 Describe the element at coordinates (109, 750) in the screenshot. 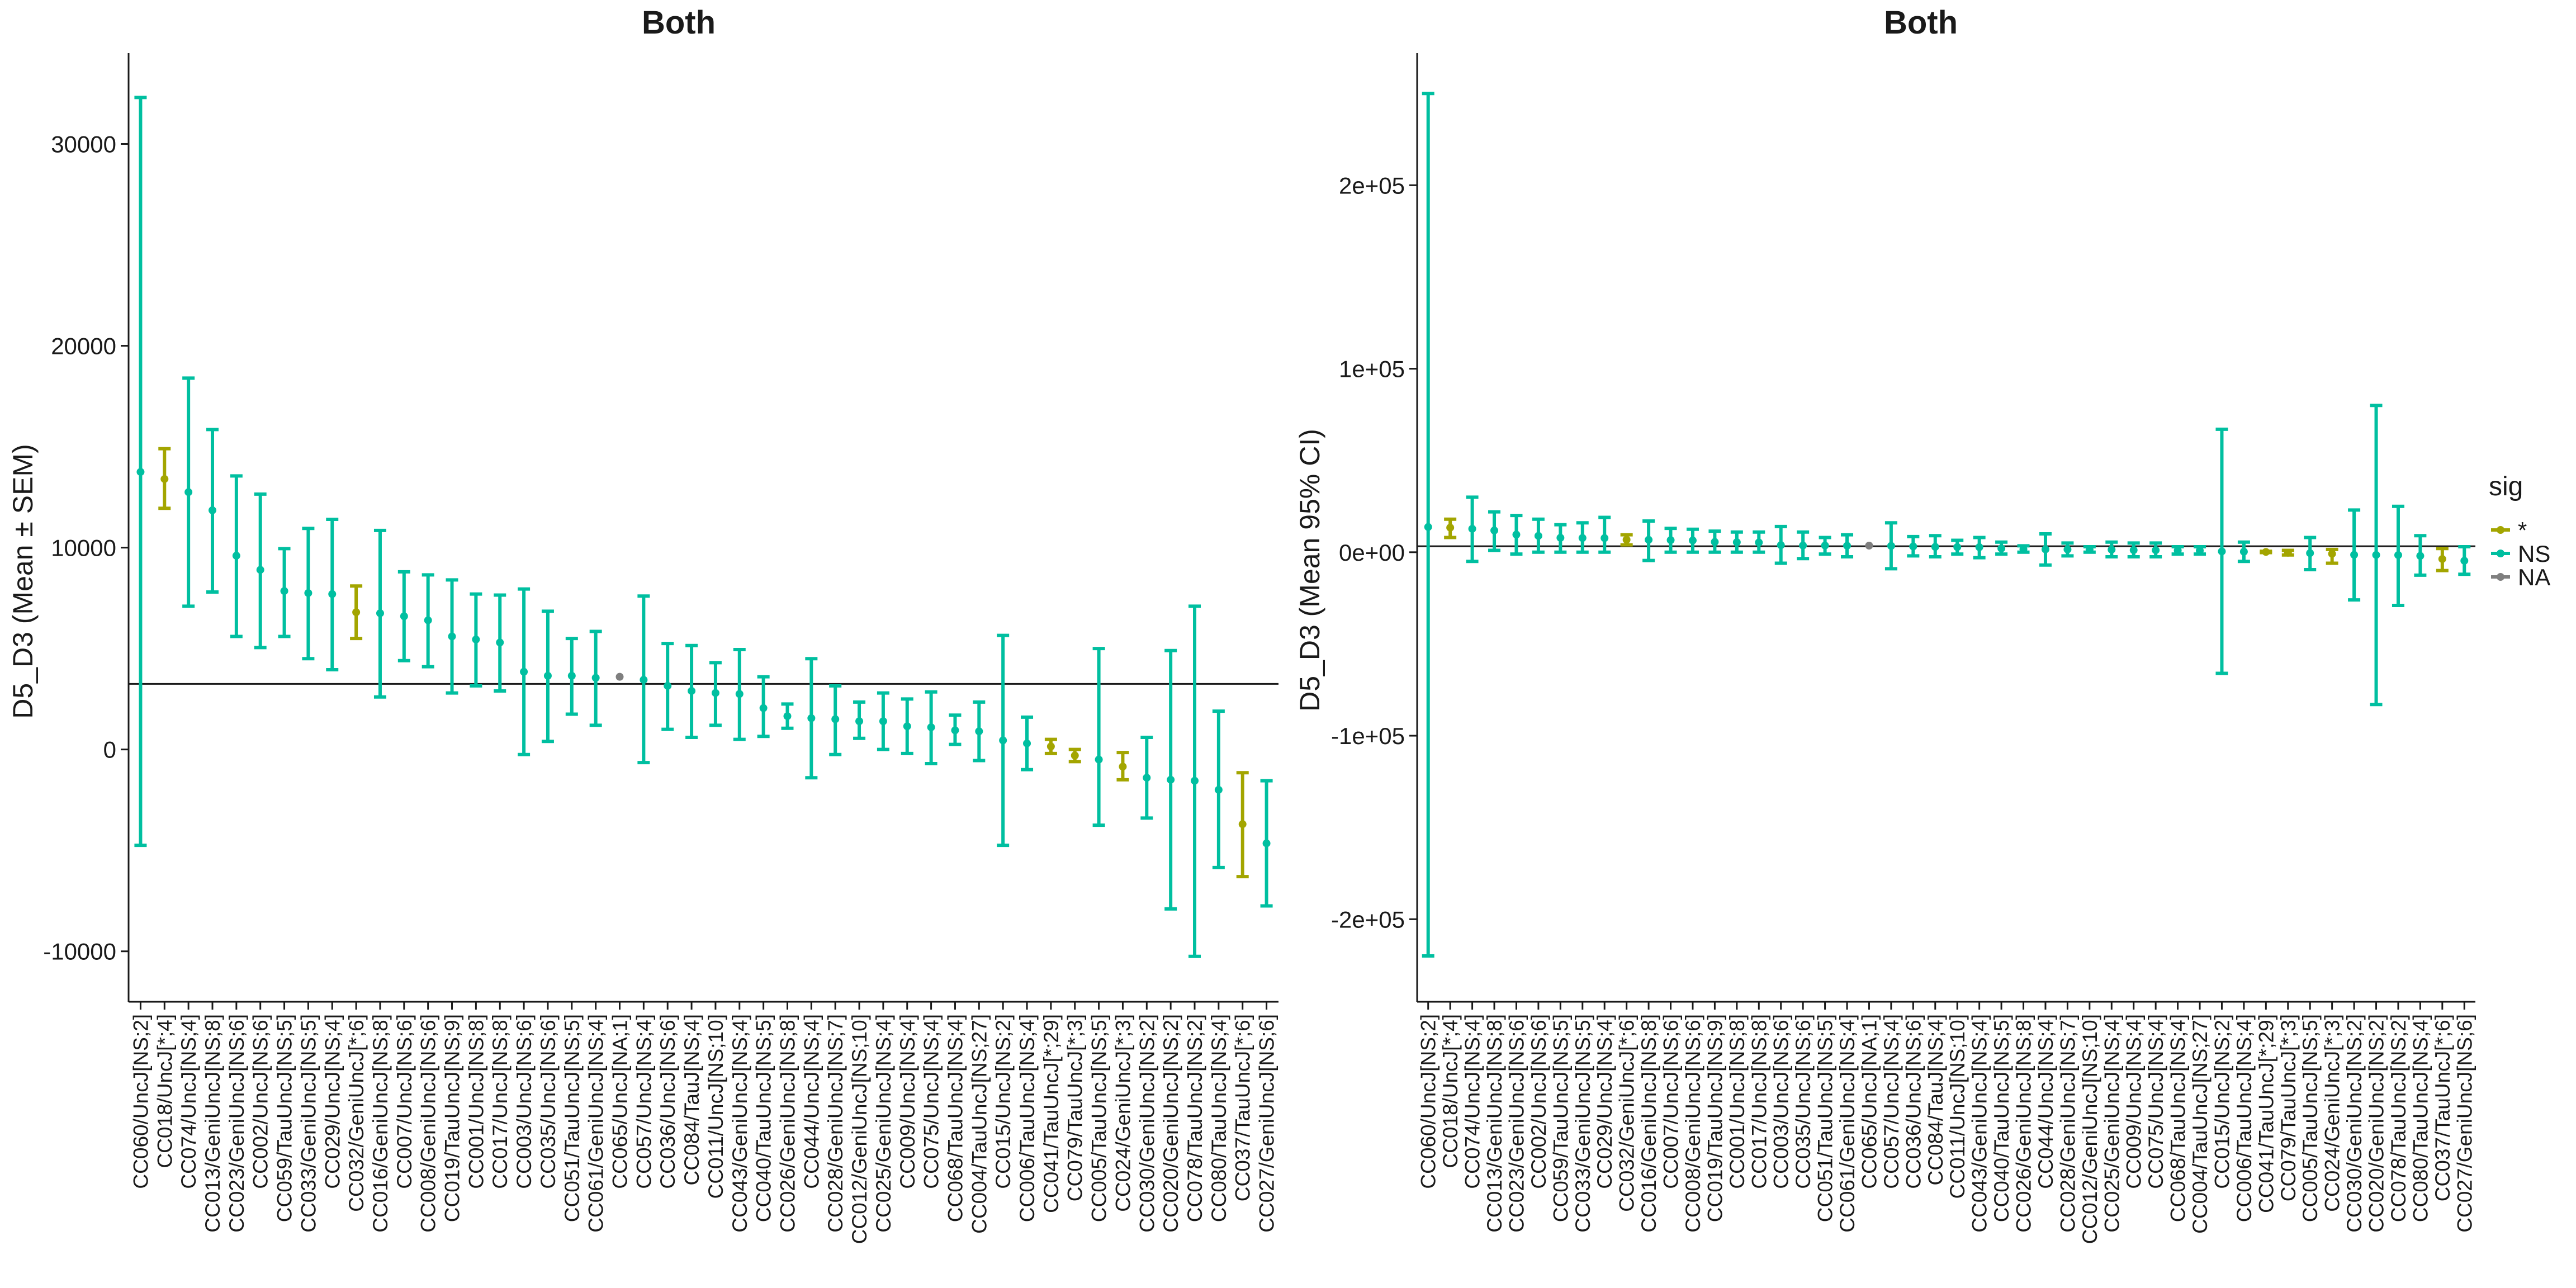

I see `y-tick-label: 0` at that location.